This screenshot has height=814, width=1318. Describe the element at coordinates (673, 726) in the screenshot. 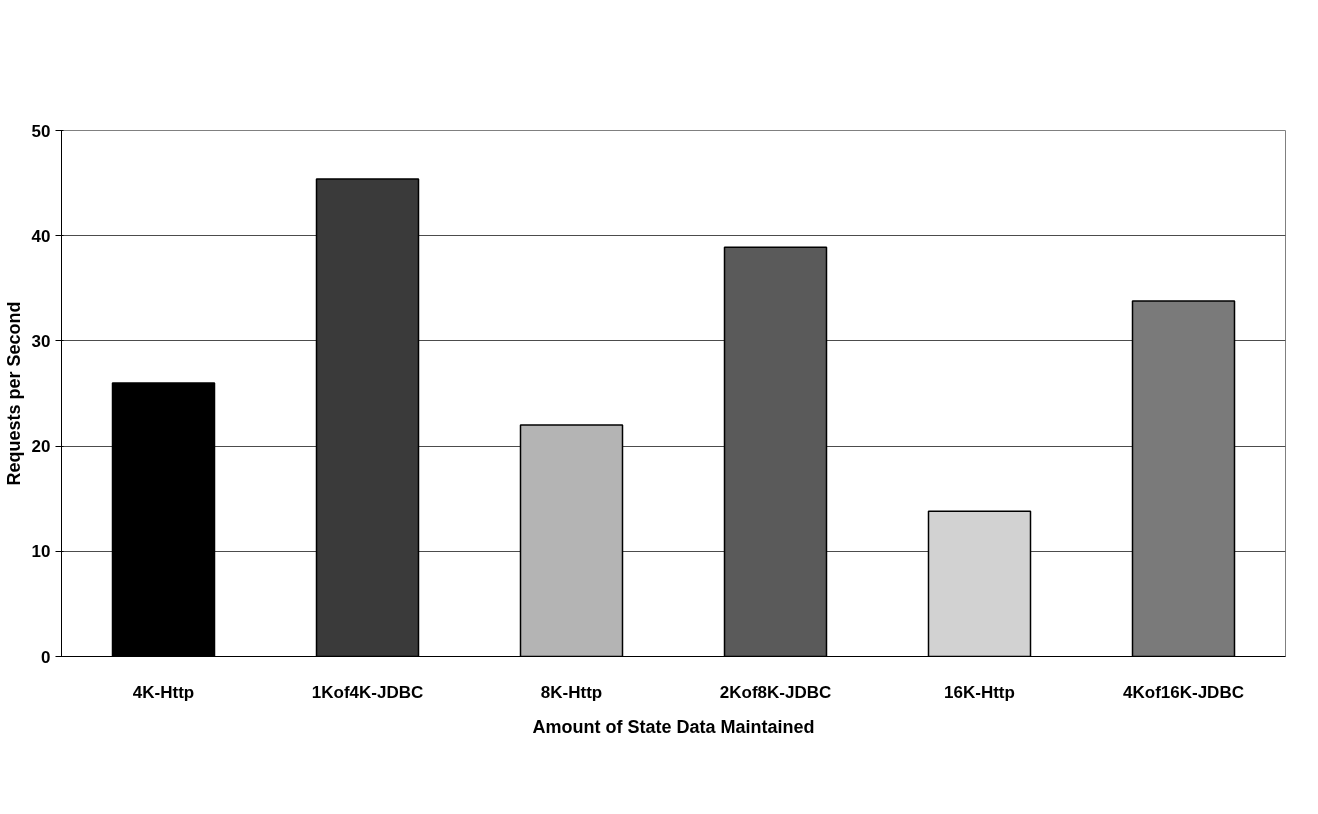

I see `x-axis-title: Amount of State Data Maintained` at that location.